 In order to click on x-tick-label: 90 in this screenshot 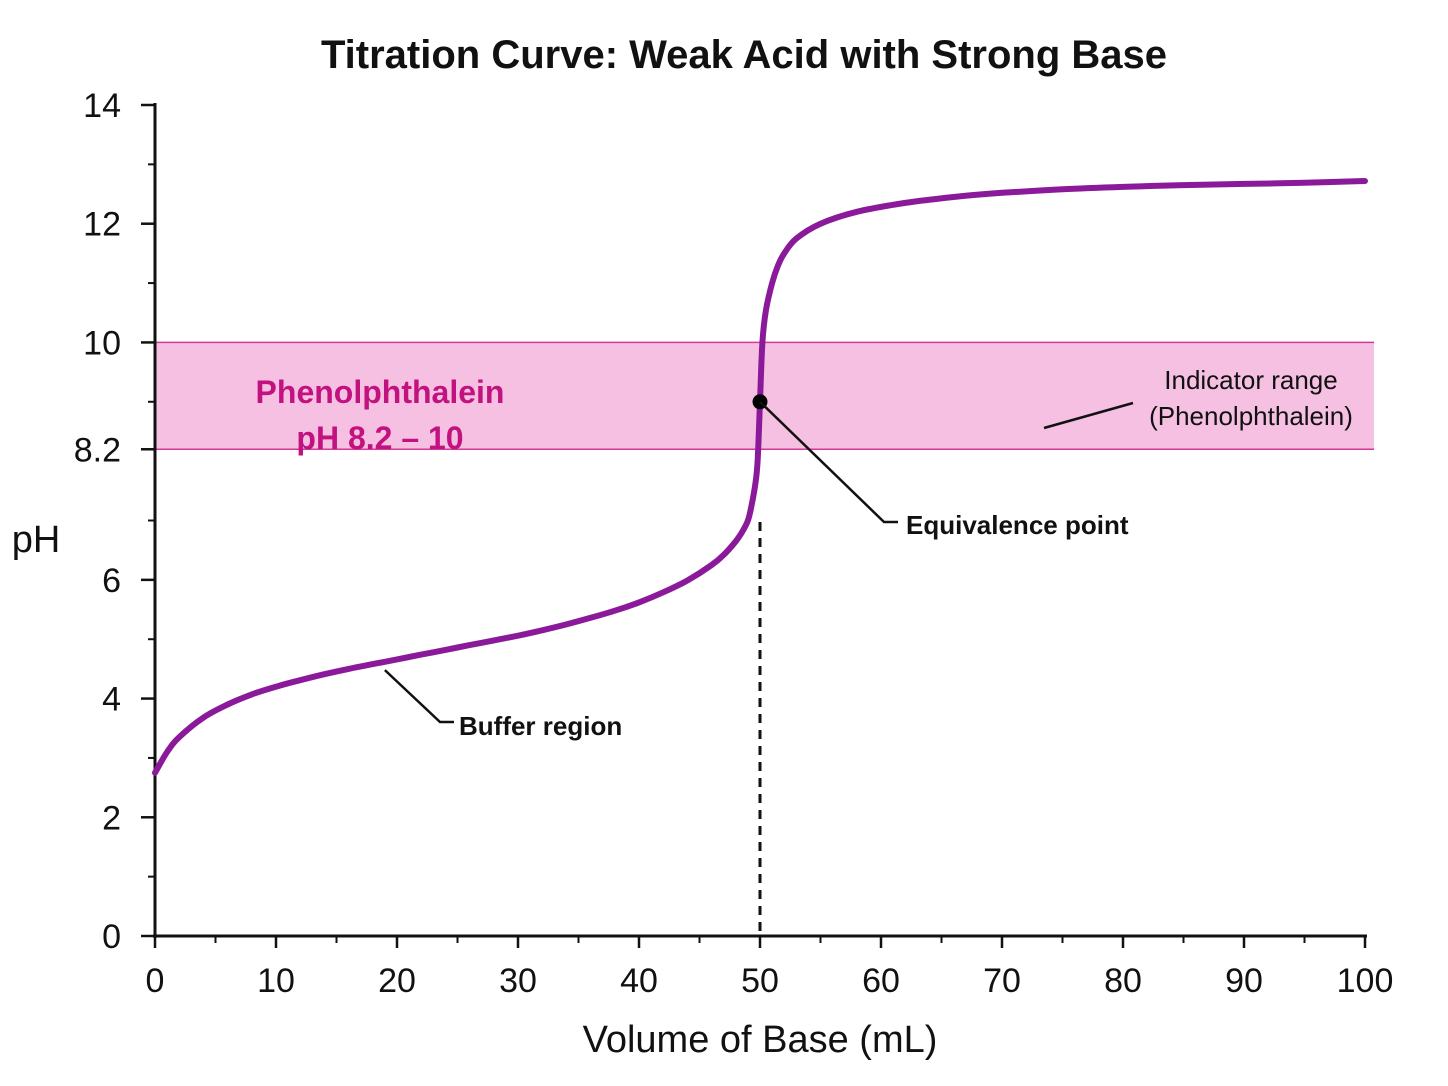, I will do `click(1244, 981)`.